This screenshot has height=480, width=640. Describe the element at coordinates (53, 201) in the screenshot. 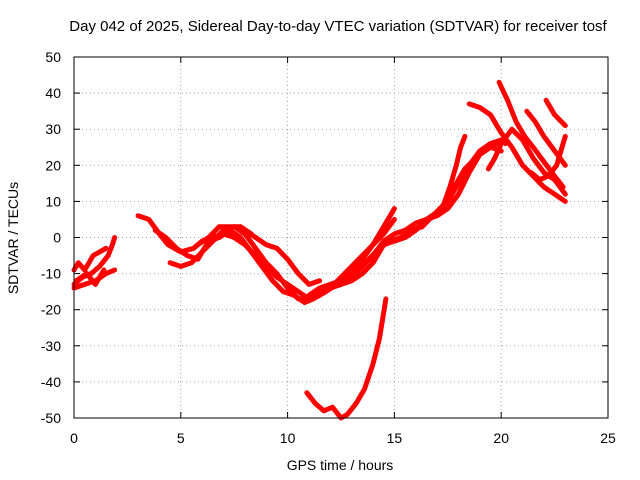

I see `y-tick-label: 10` at that location.